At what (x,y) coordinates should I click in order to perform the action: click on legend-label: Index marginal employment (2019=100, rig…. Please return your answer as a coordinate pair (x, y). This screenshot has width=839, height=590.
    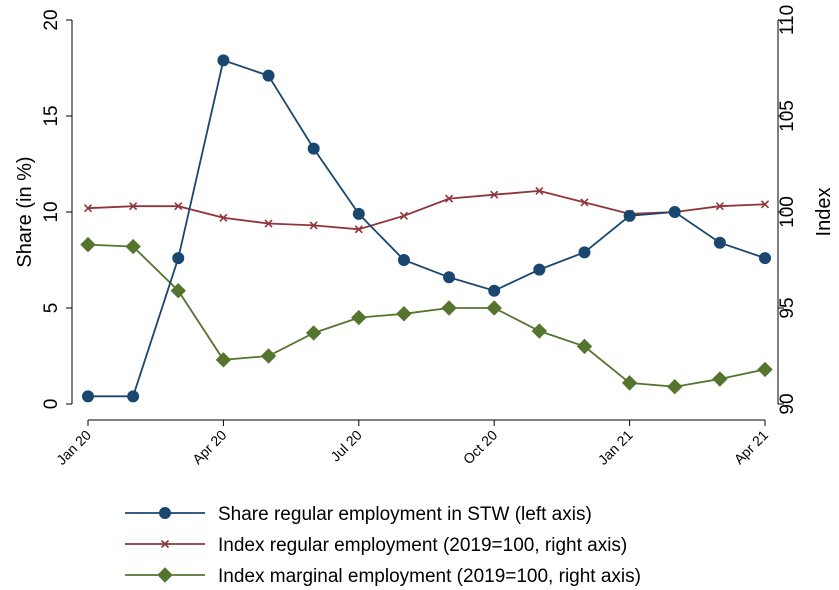
    Looking at the image, I should click on (429, 576).